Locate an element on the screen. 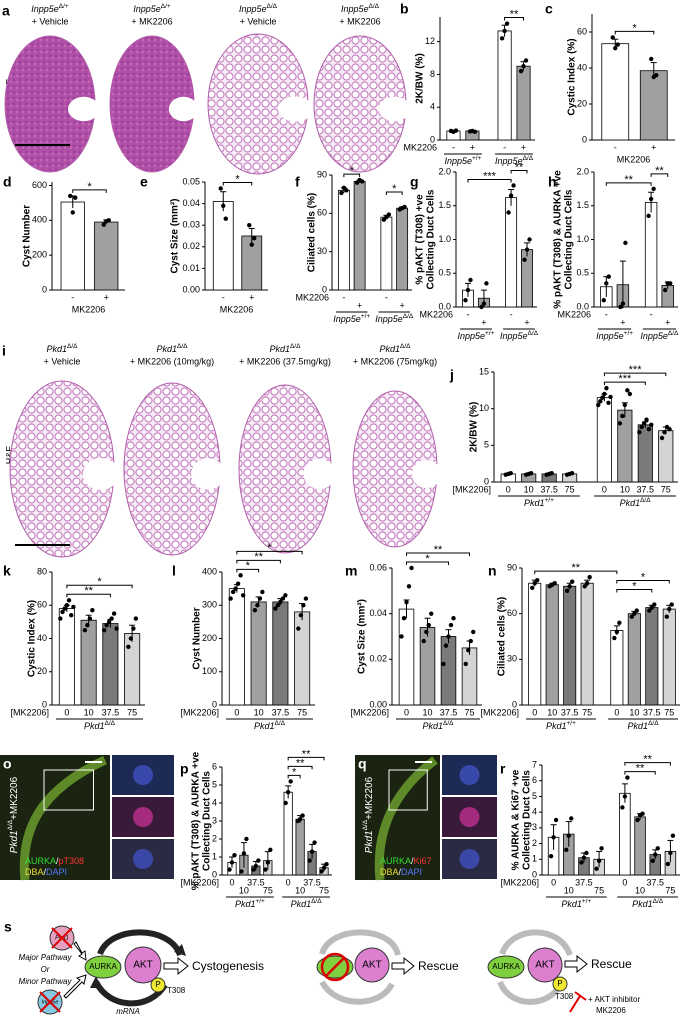  y-tick-label: 80 is located at coordinates (42, 571).